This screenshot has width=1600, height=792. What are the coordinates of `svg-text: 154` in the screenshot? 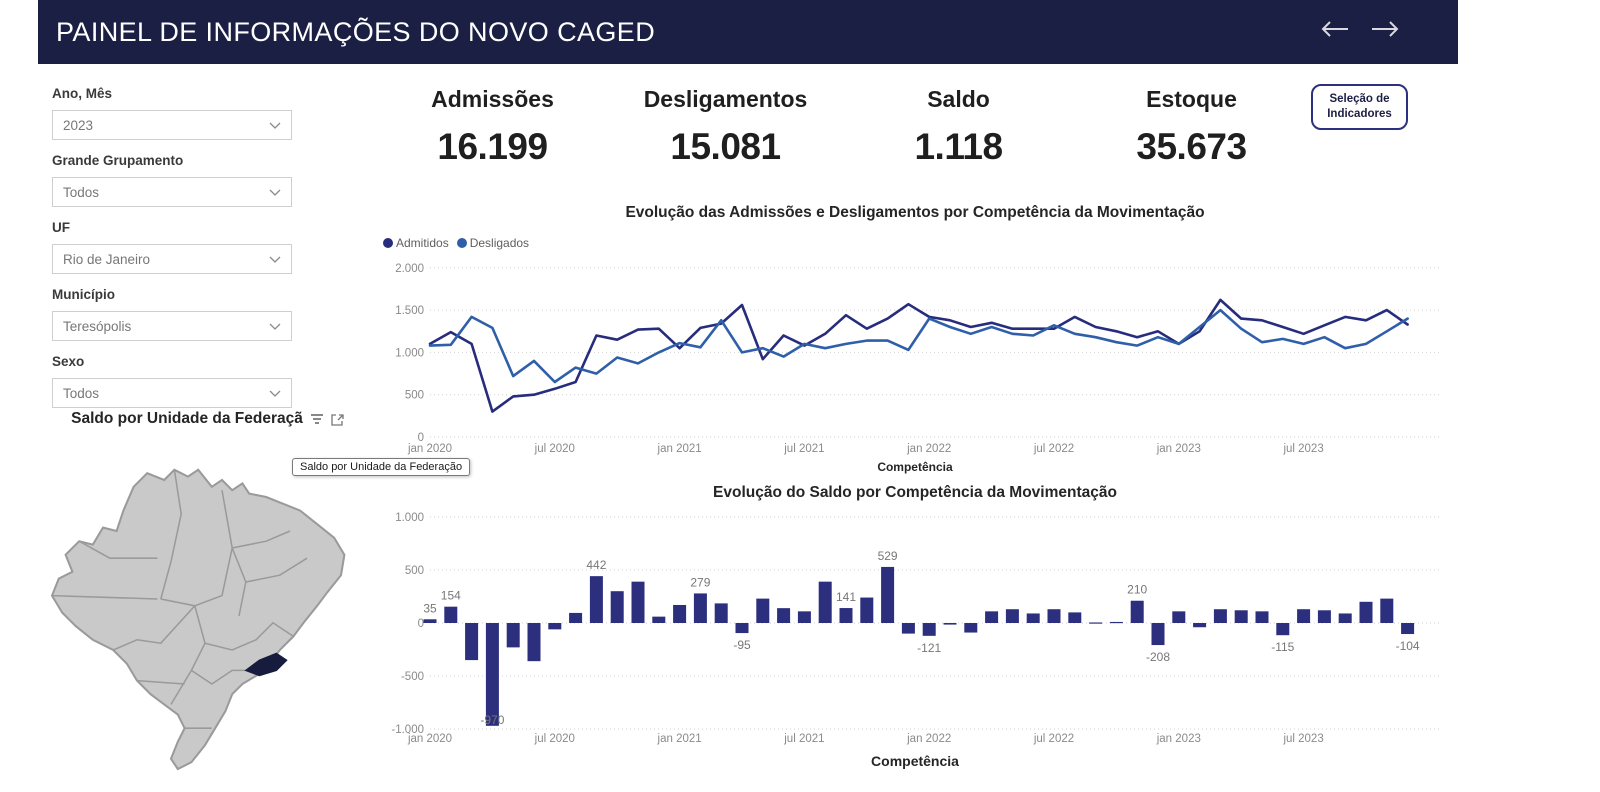 It's located at (451, 596).